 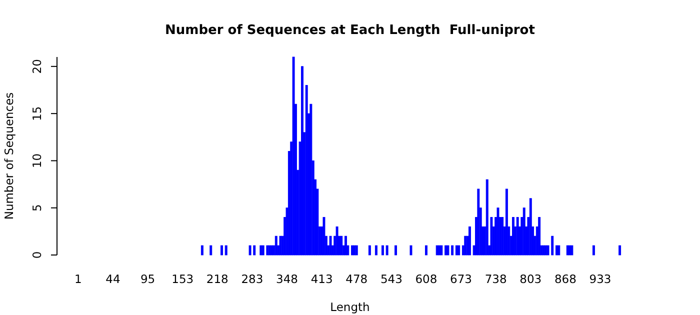 What do you see at coordinates (78, 279) in the screenshot?
I see `x-tick-label: 1` at bounding box center [78, 279].